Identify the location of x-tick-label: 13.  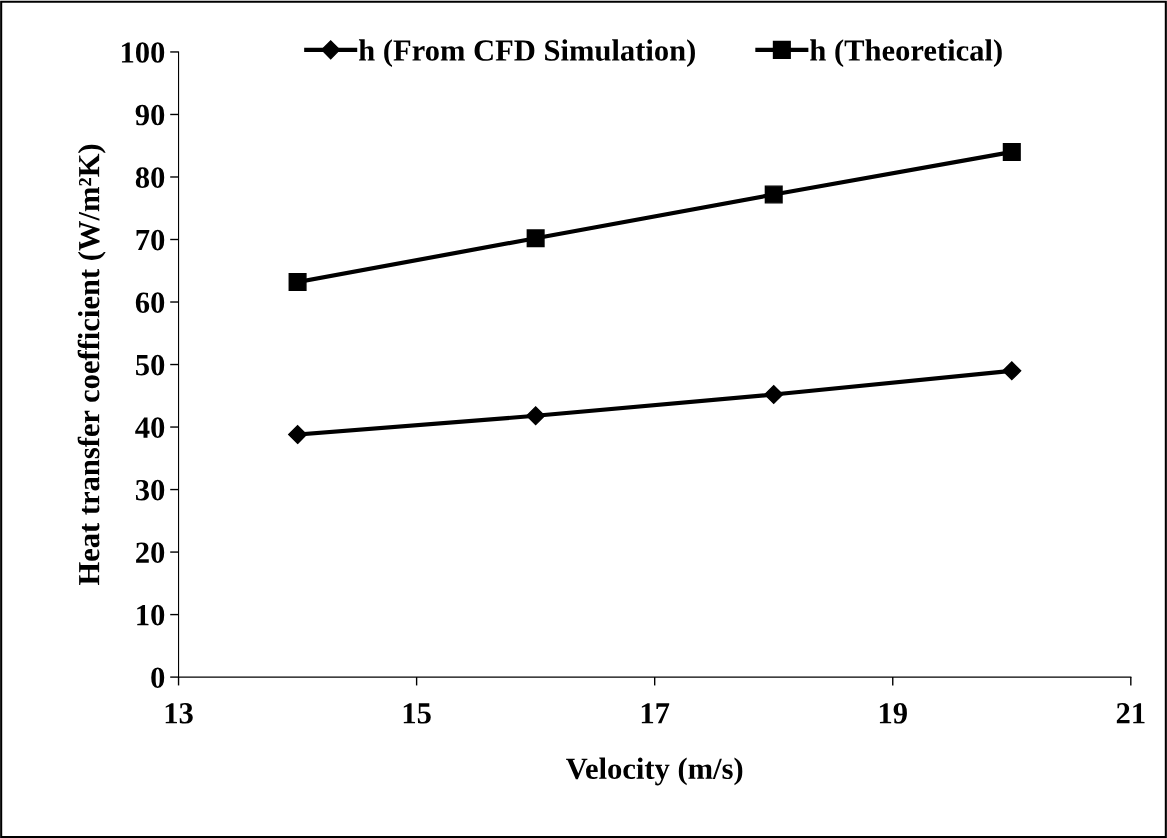
(179, 713).